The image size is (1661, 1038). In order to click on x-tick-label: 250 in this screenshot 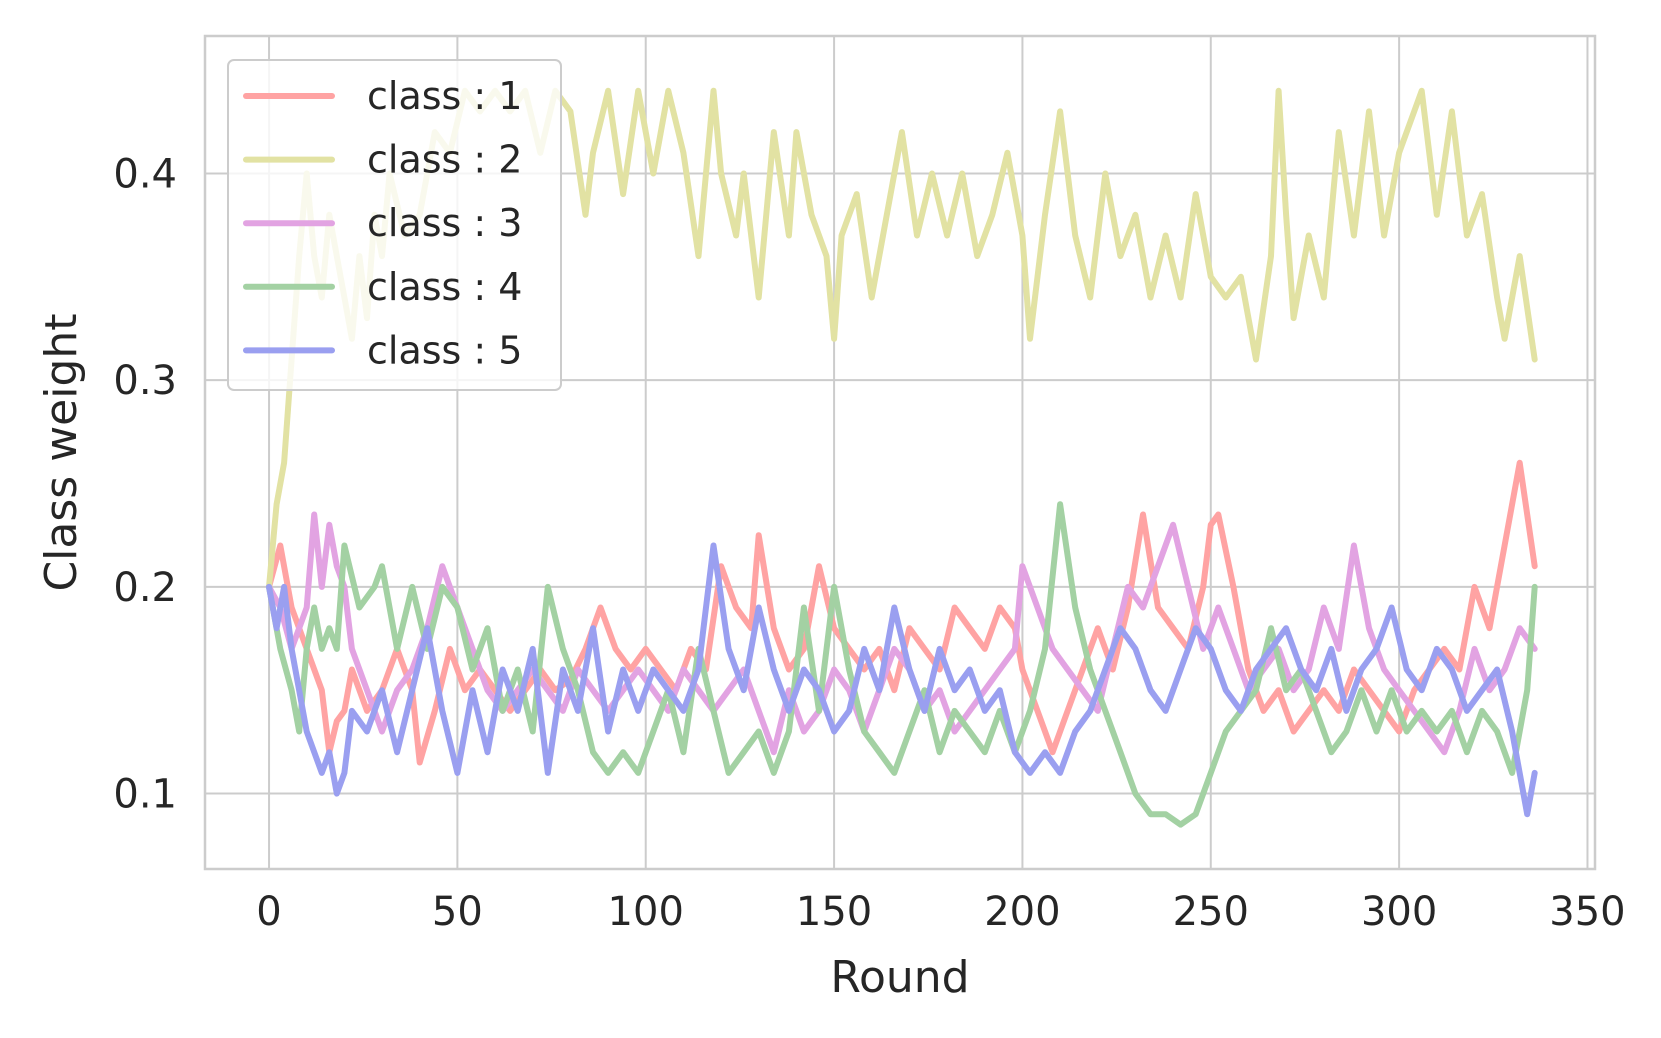, I will do `click(1211, 912)`.